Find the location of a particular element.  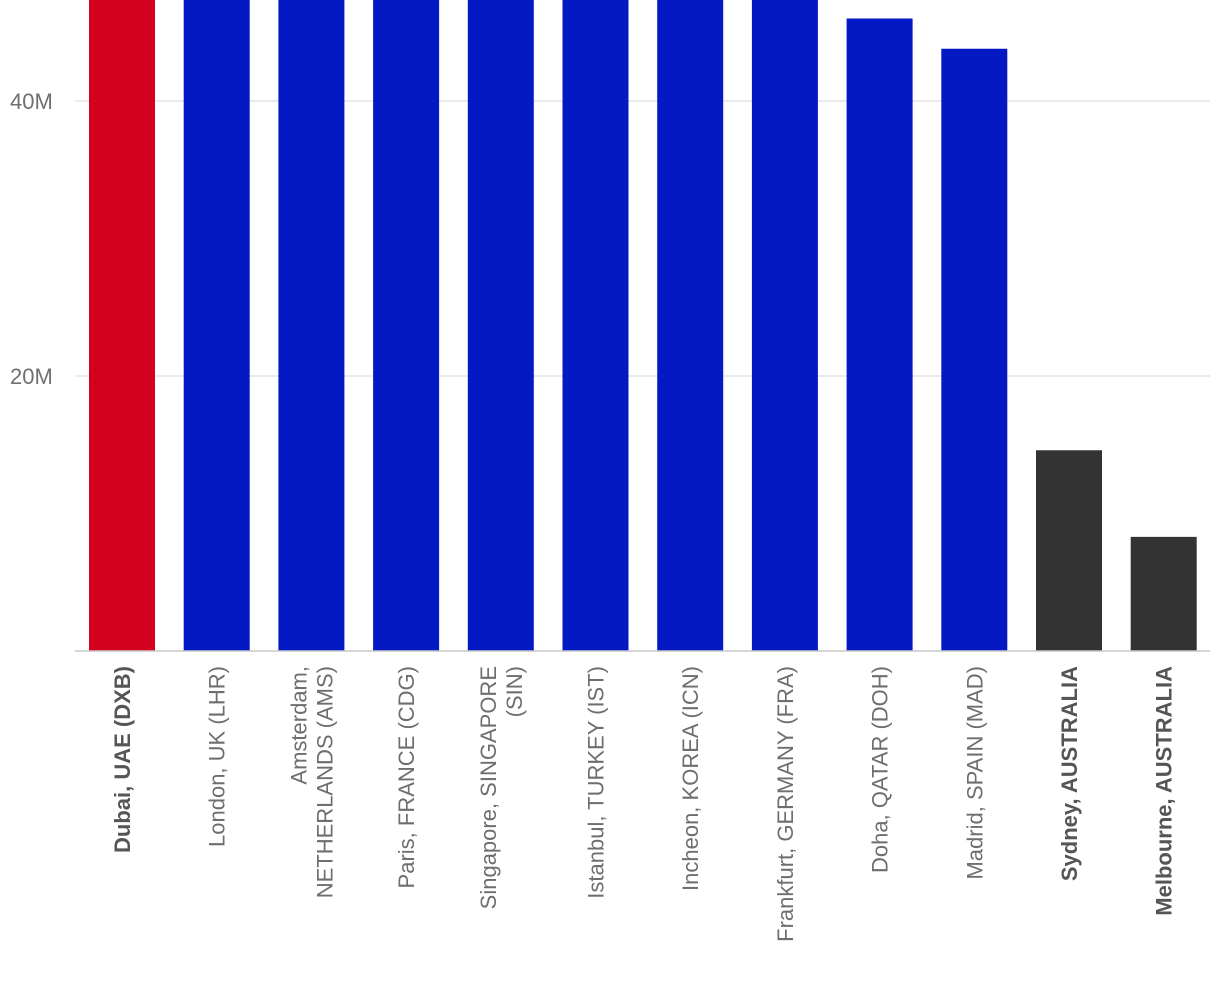

x-tick-label-line: Frankfurt, GERMANY (FRA) is located at coordinates (785, 804).